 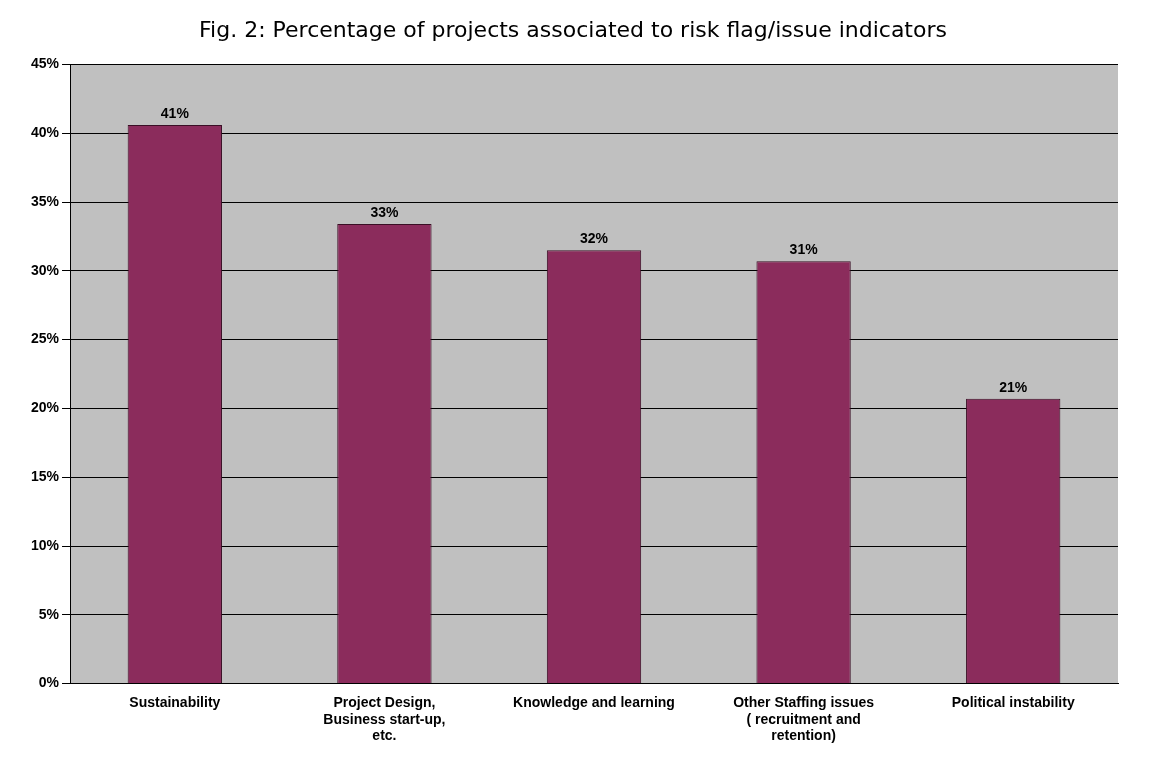 I want to click on x-tick-label: Political instability, so click(x=1013, y=701).